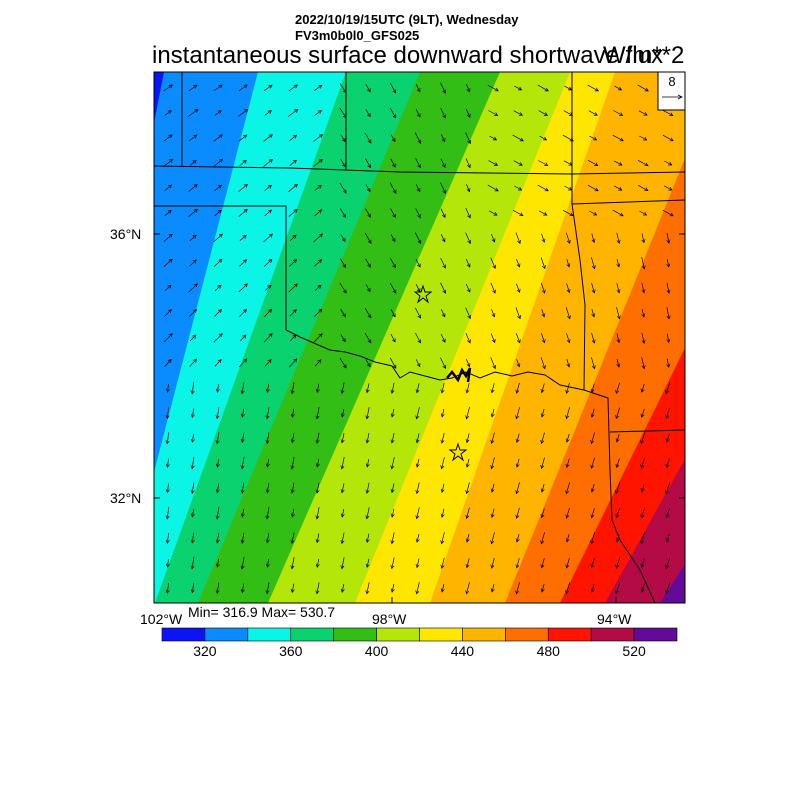  What do you see at coordinates (655, 634) in the screenshot?
I see `colorbar-swatch` at bounding box center [655, 634].